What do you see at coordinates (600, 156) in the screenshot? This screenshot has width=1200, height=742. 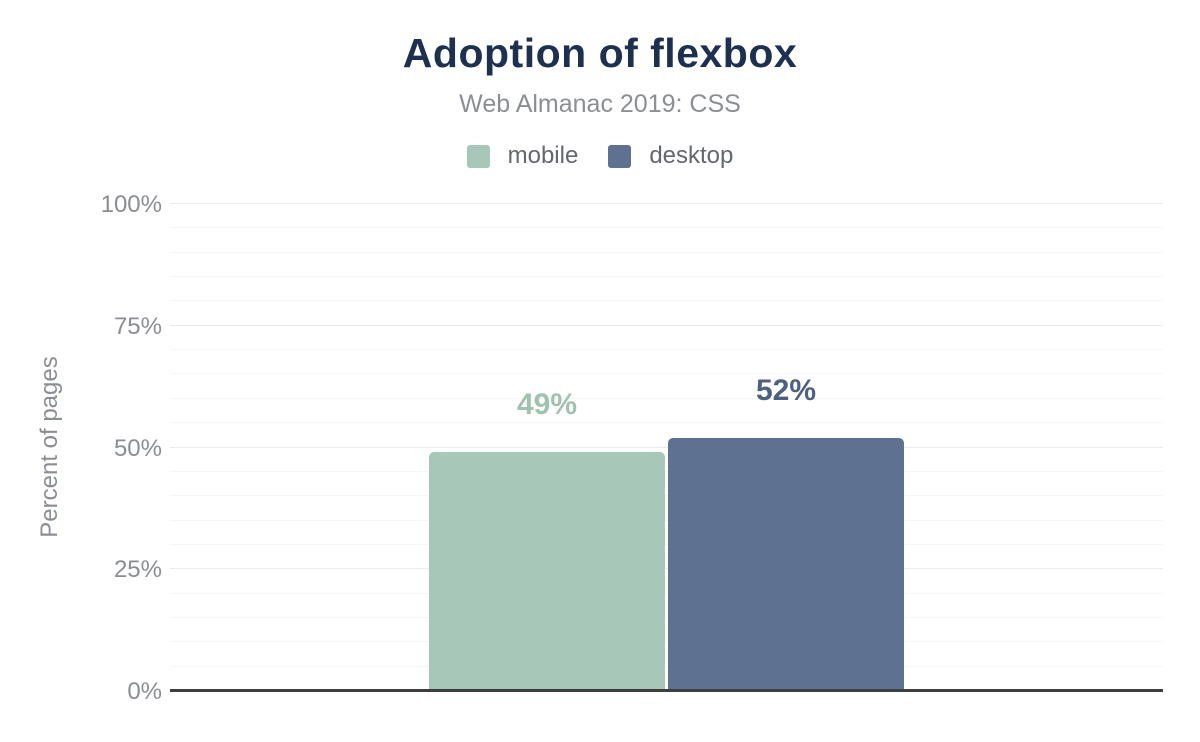 I see `chart-legend: mobile desktop` at bounding box center [600, 156].